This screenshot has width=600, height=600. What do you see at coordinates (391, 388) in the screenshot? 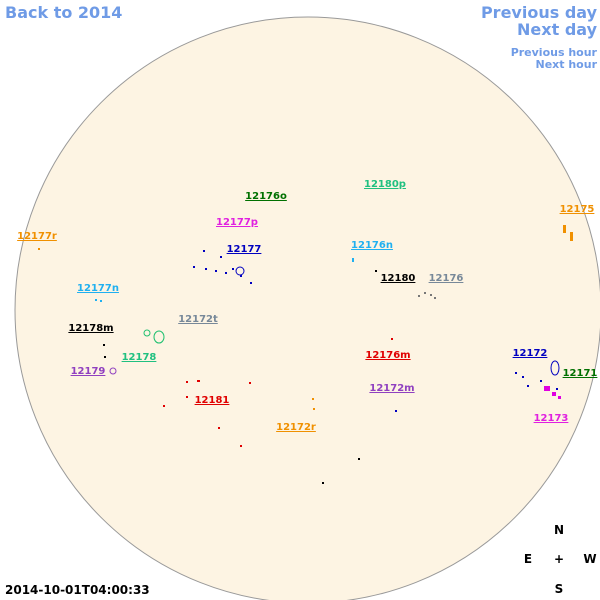
I see `region-label: 12172m` at bounding box center [391, 388].